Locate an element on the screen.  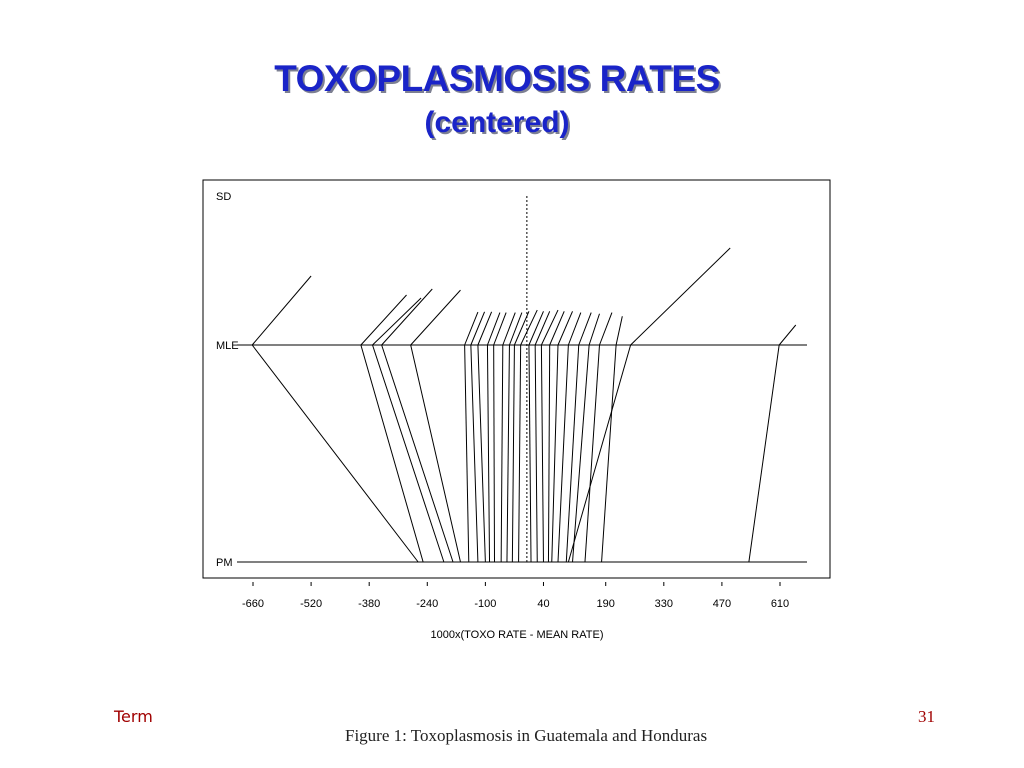
x-tick-label: 190 is located at coordinates (606, 604).